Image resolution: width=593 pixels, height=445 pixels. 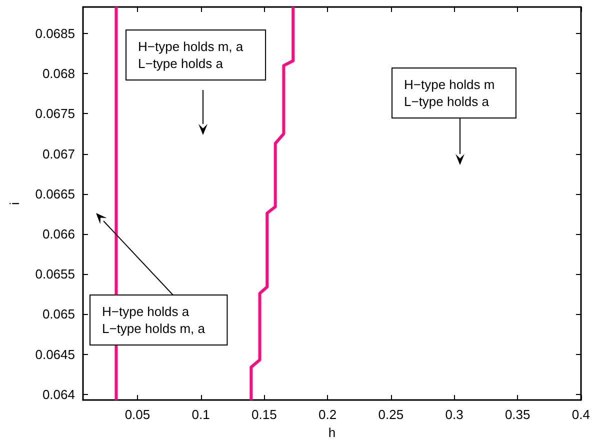 What do you see at coordinates (55, 114) in the screenshot?
I see `y-tick-label: 0.0675` at bounding box center [55, 114].